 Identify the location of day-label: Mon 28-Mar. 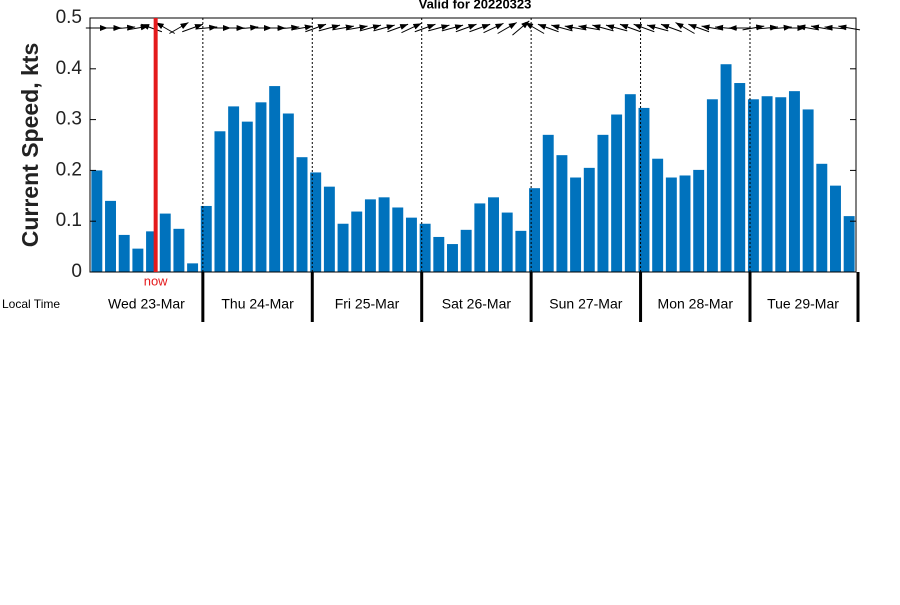
(696, 304).